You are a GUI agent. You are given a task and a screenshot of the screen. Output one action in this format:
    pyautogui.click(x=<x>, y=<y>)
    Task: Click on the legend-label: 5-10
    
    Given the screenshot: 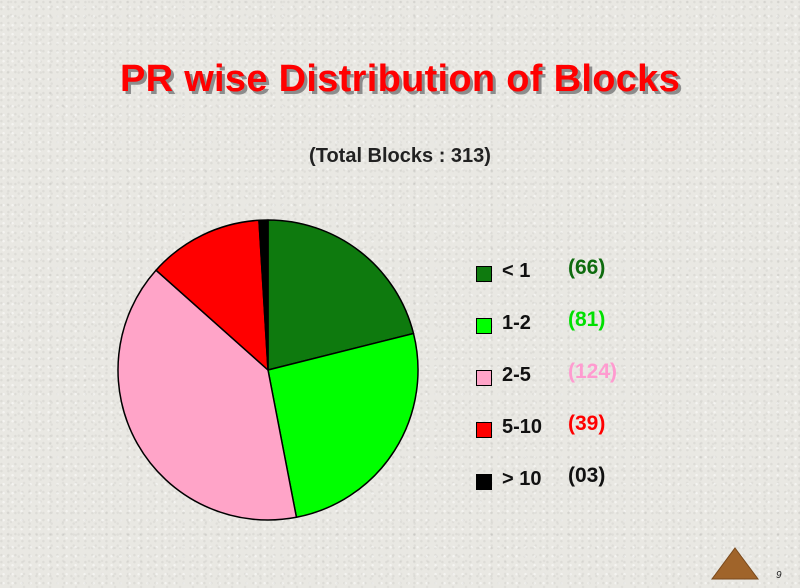 What is the action you would take?
    pyautogui.click(x=522, y=427)
    